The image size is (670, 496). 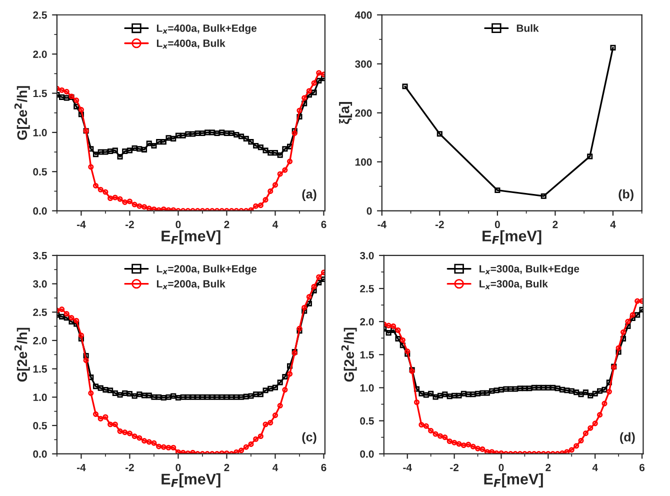 What do you see at coordinates (191, 285) in the screenshot?
I see `legend-label: L$_{x}$=200a, Bulk` at bounding box center [191, 285].